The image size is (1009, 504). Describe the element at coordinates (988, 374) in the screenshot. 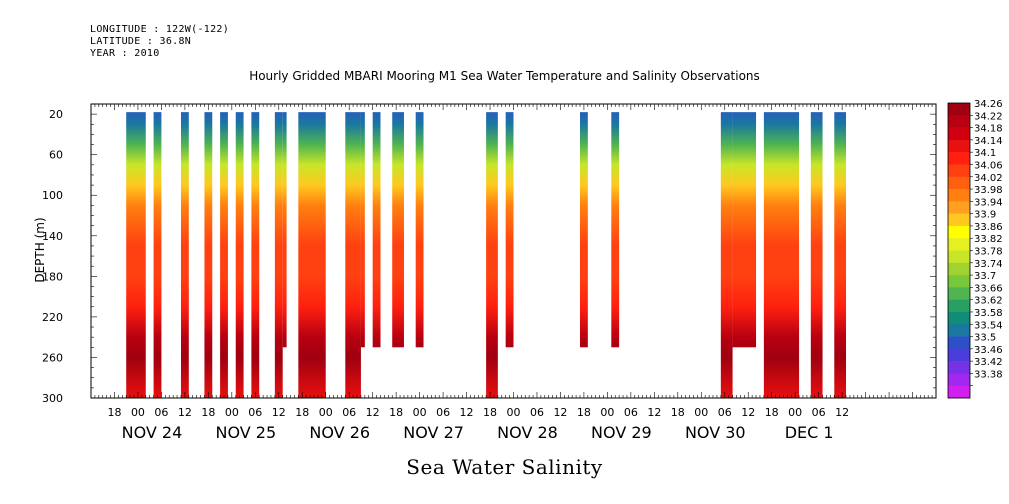

I see `colorbar-label: 33.38` at that location.